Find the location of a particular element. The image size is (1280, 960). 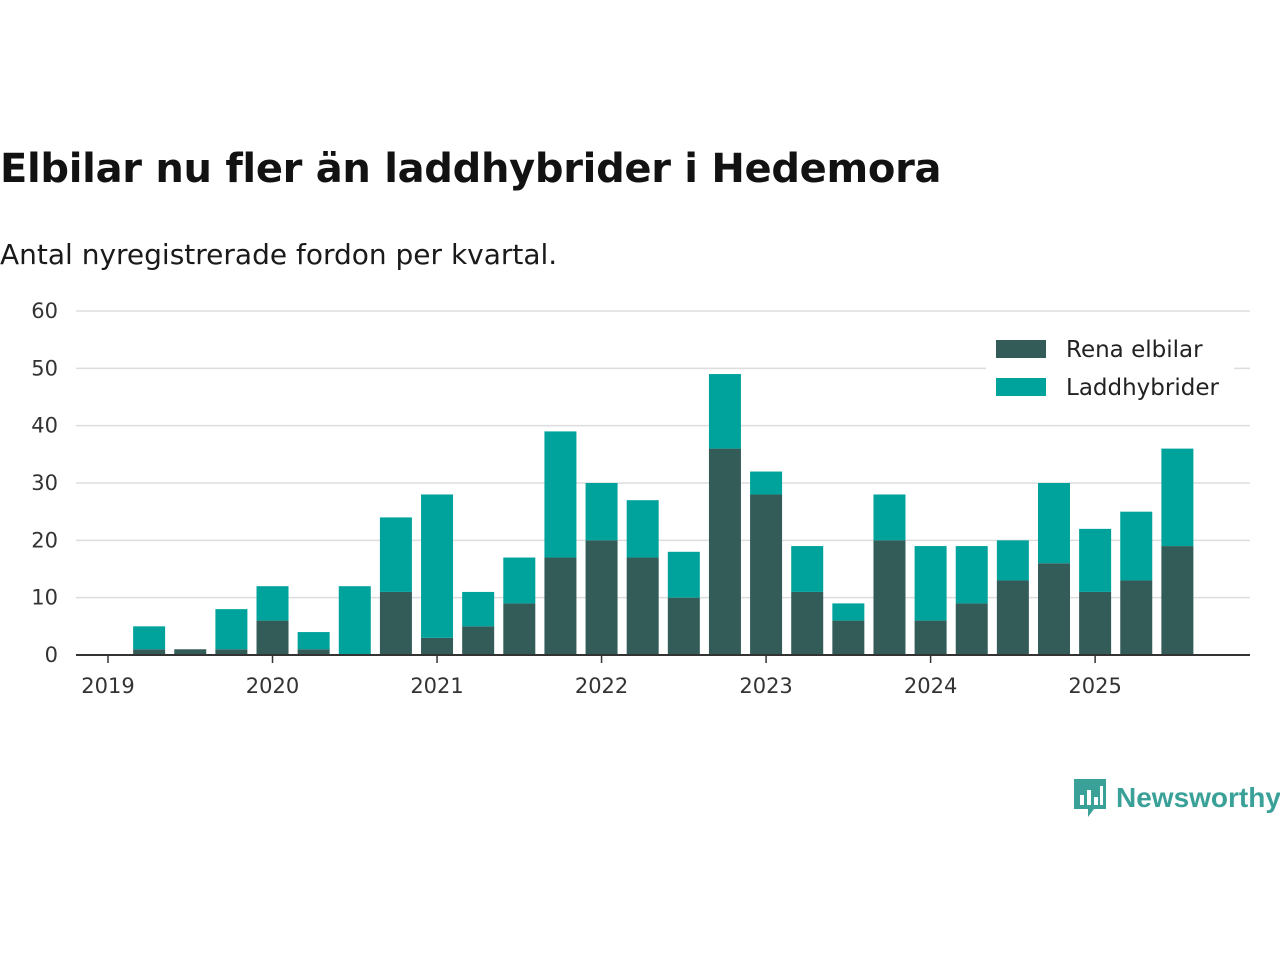

x-tick-label-2022: 2022 is located at coordinates (601, 686).